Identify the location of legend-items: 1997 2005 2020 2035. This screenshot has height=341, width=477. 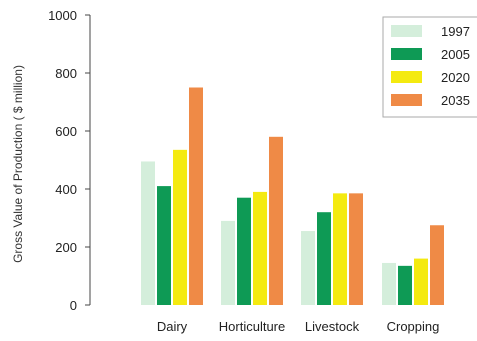
(430, 66).